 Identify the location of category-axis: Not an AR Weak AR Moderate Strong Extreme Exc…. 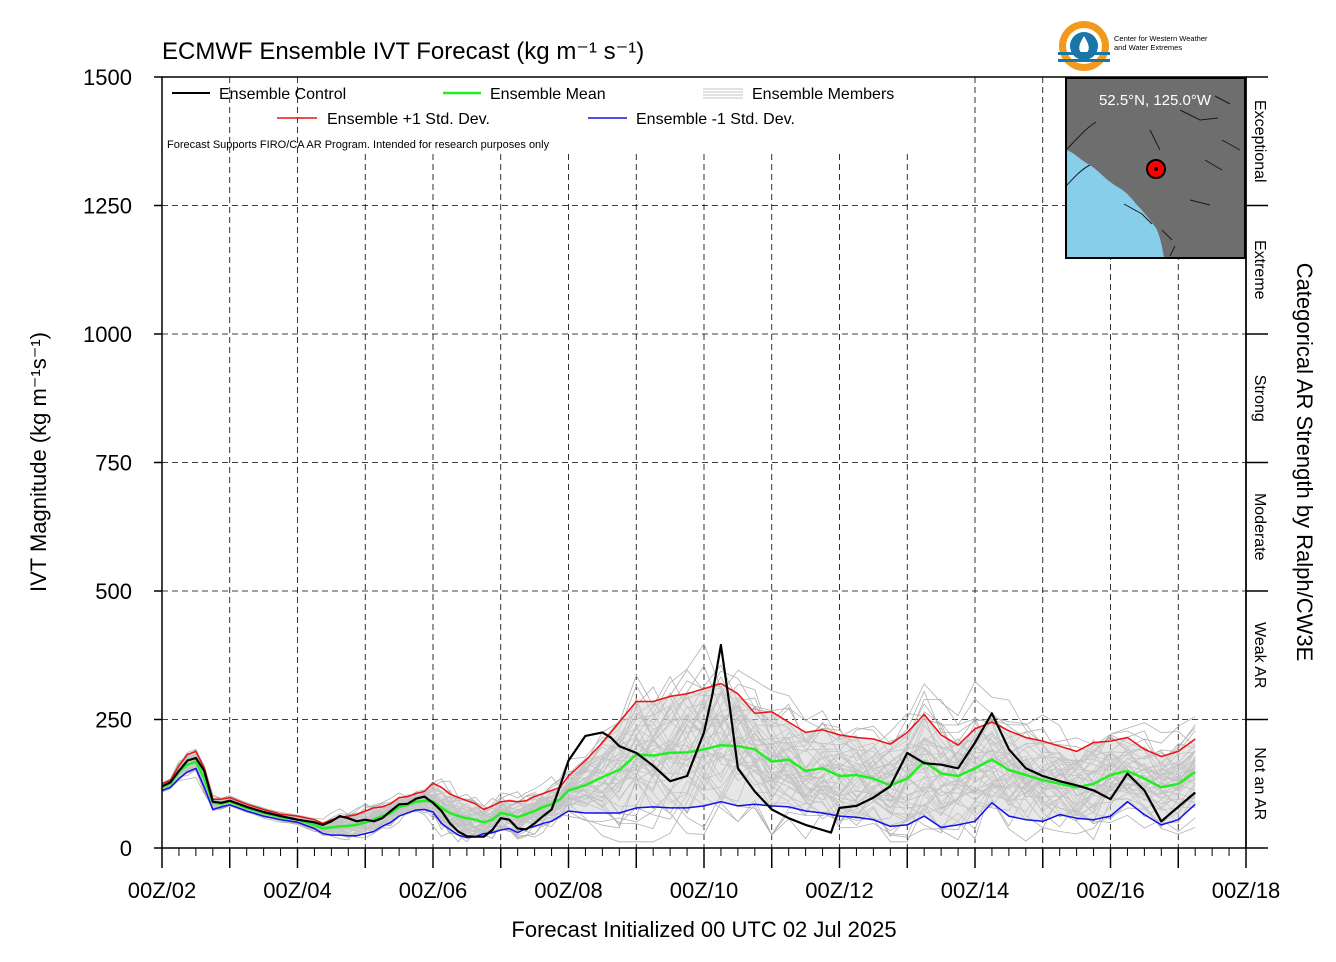
(1257, 462).